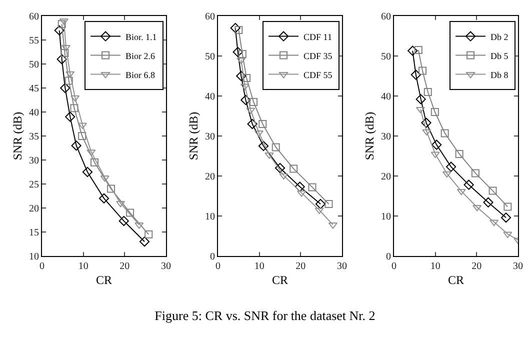 The image size is (530, 341). Describe the element at coordinates (34, 233) in the screenshot. I see `y-tick-label: 15` at that location.